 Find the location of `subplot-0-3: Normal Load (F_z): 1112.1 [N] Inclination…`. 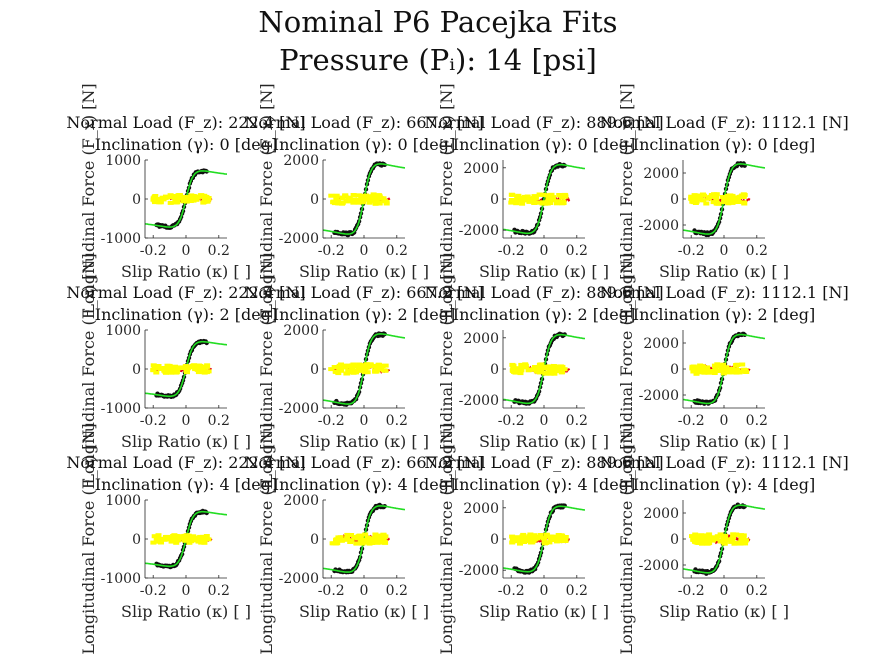

subplot-0-3: Normal Load (F_z): 1112.1 [N] Inclination… is located at coordinates (723, 198).